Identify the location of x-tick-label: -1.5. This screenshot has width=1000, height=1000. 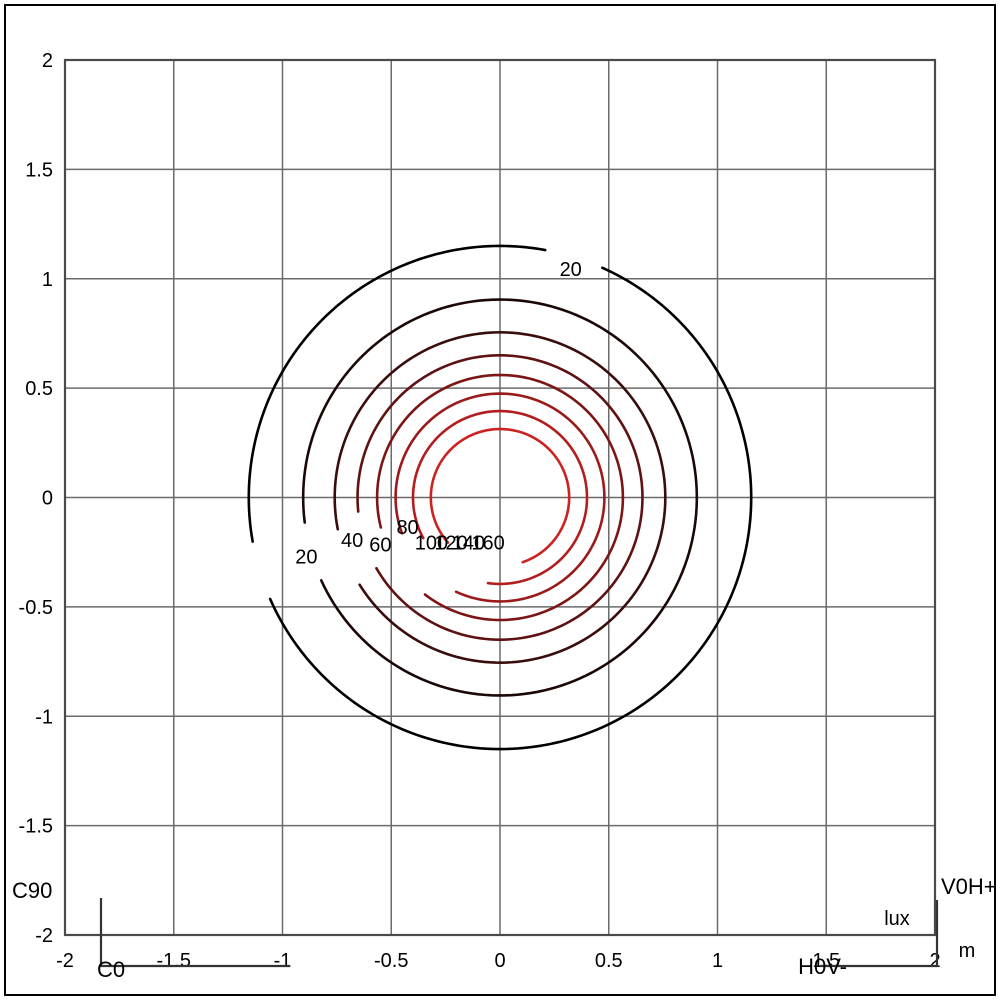
(174, 961).